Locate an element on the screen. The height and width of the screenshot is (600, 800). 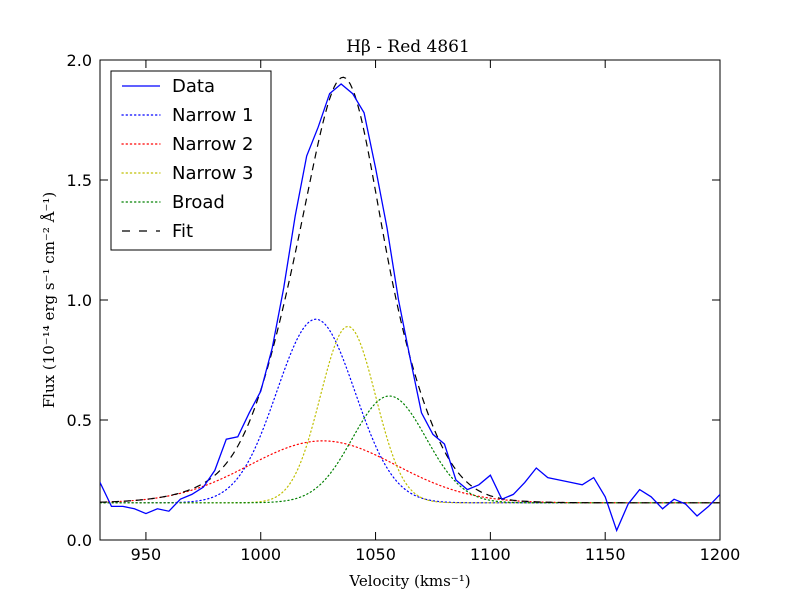
y-tick-label: 2.0 is located at coordinates (79, 60).